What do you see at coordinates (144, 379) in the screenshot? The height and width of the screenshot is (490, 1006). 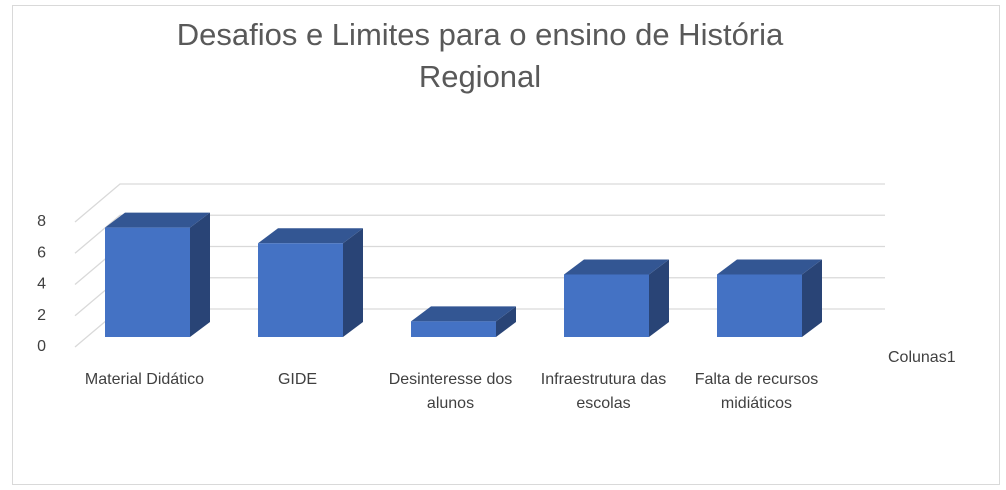 I see `x-tick-label: Material Didático` at bounding box center [144, 379].